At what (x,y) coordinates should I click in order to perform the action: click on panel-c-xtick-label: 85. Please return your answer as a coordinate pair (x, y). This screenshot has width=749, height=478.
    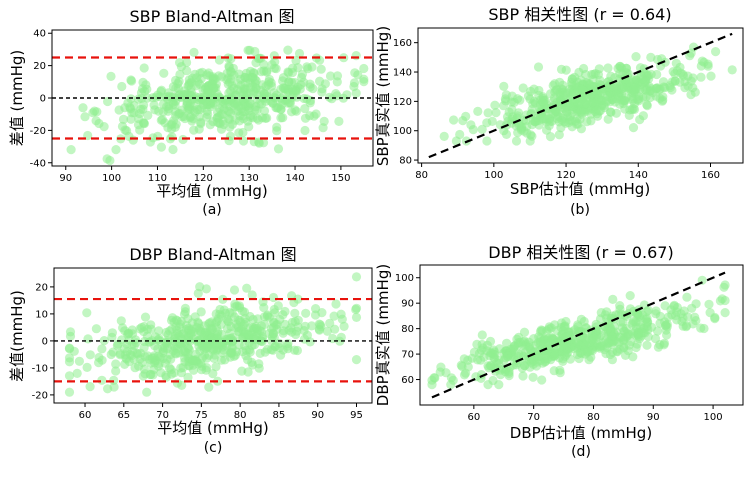
    Looking at the image, I should click on (279, 415).